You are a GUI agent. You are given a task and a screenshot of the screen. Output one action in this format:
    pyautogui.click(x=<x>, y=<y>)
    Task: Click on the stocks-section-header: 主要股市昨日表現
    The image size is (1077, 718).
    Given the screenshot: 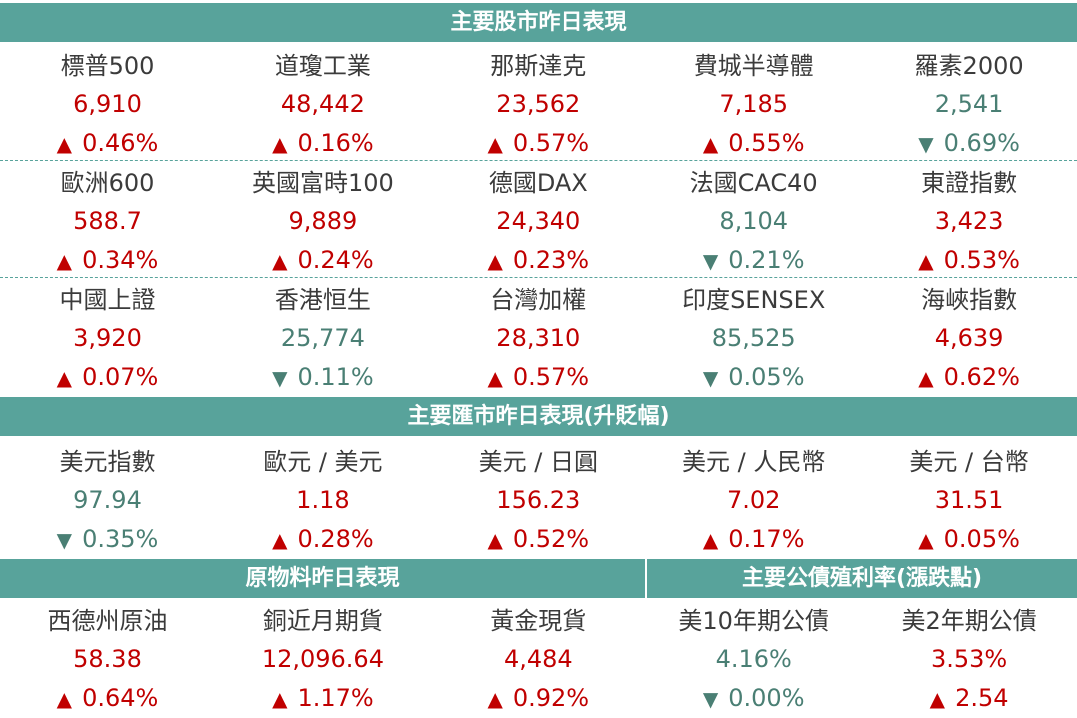 What is the action you would take?
    pyautogui.click(x=538, y=22)
    